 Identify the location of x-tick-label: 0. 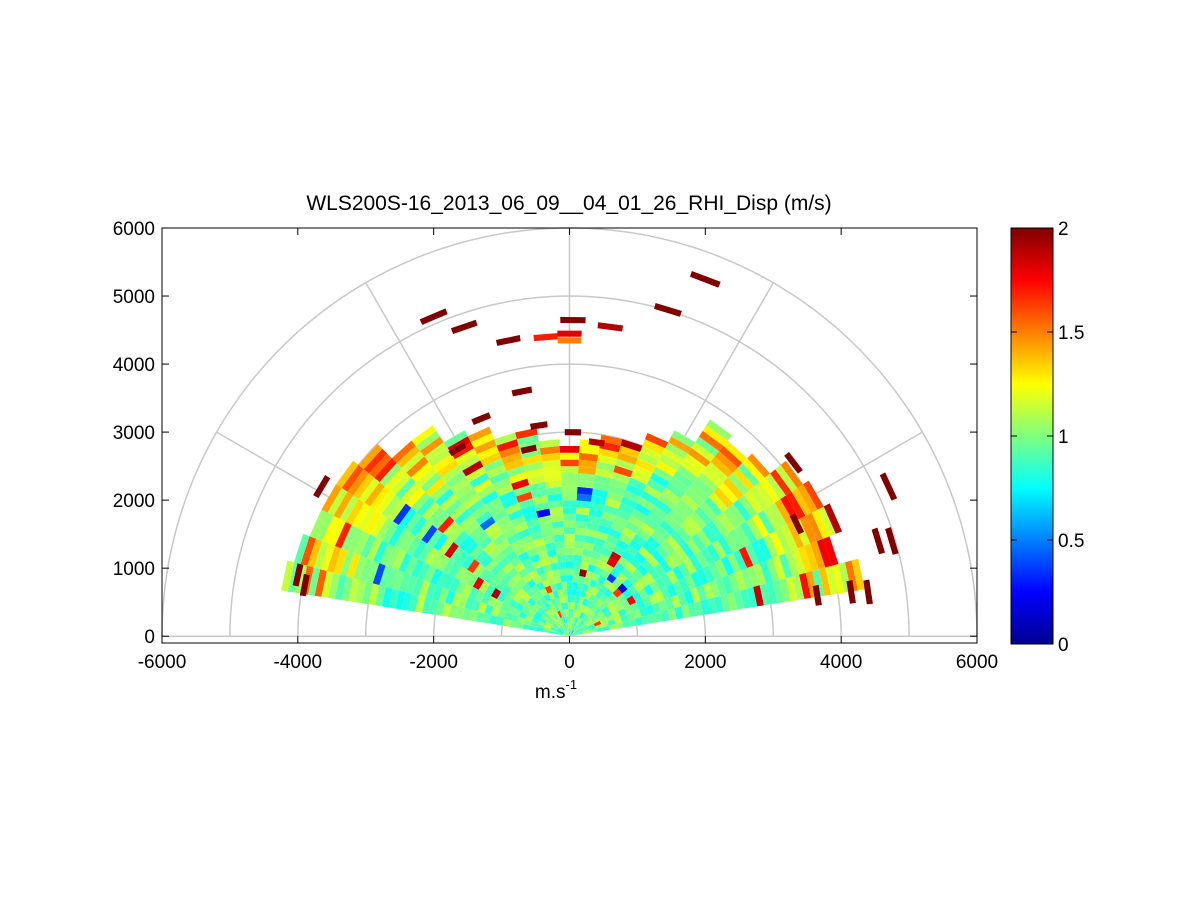
(569, 662).